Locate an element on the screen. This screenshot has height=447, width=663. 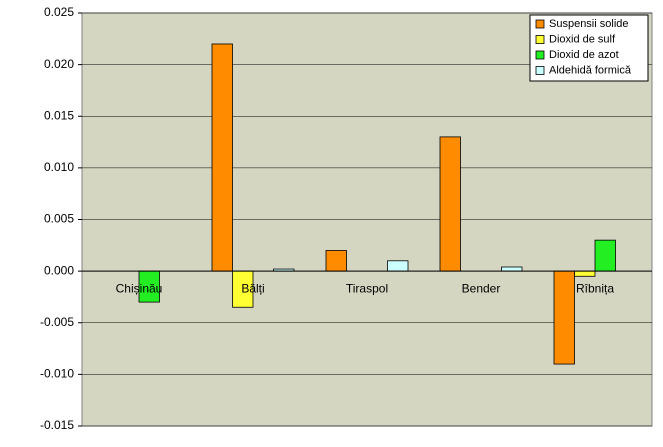
y-tick-label: -0.010 is located at coordinates (57, 374).